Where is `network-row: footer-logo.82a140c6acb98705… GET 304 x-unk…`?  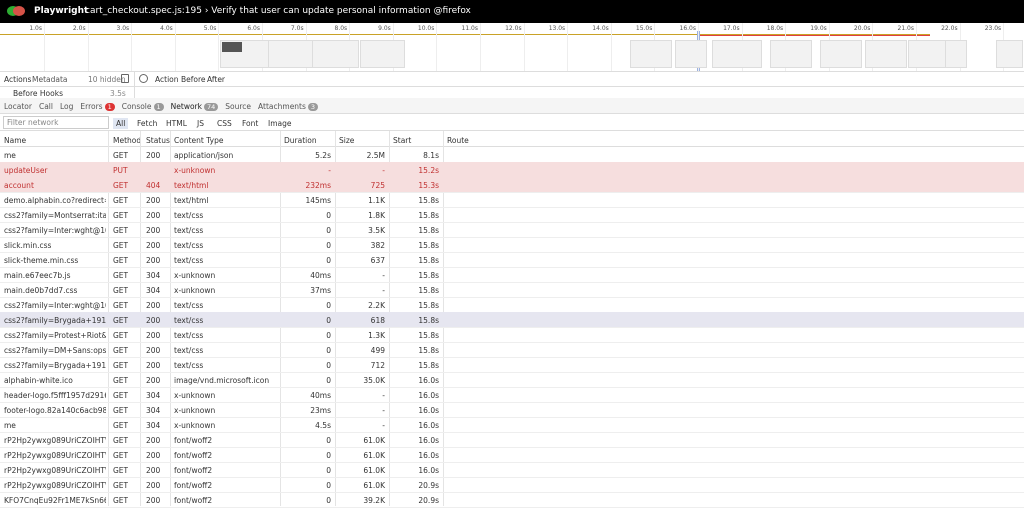
network-row: footer-logo.82a140c6acb98705… GET 304 x-unk… is located at coordinates (512, 410).